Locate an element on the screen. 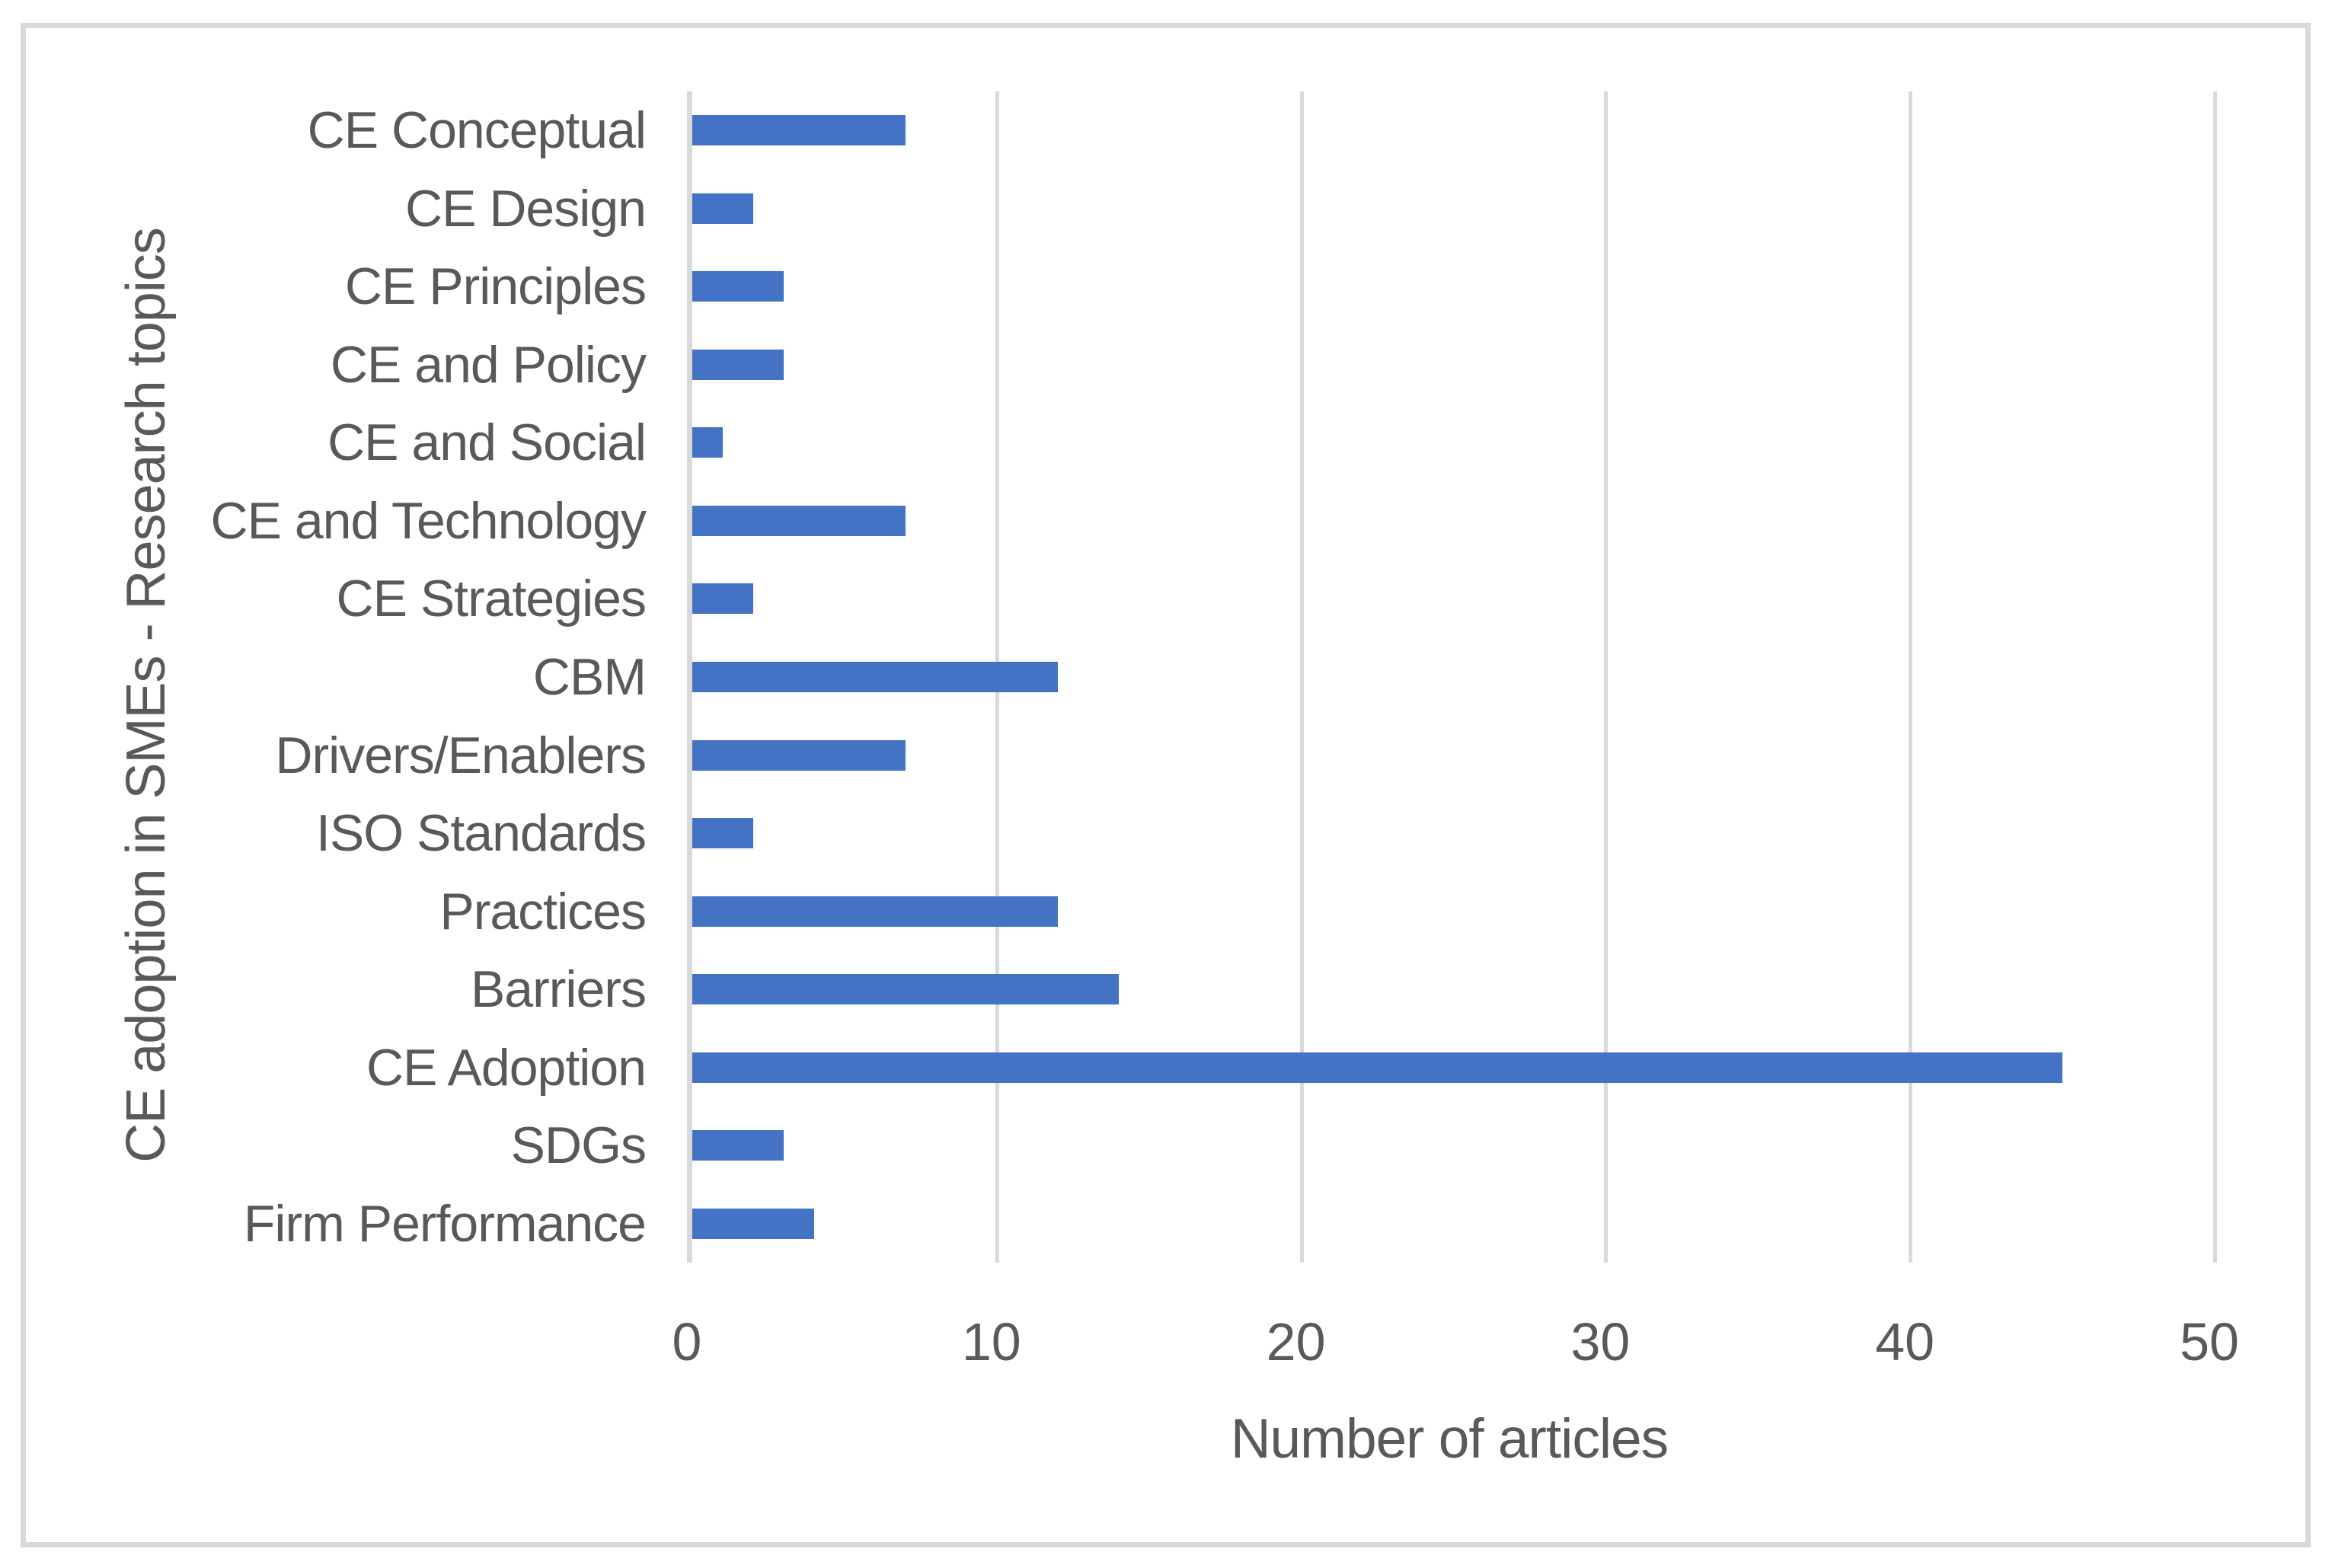 The height and width of the screenshot is (1568, 2332). category-row: CE and Social is located at coordinates (323, 443).